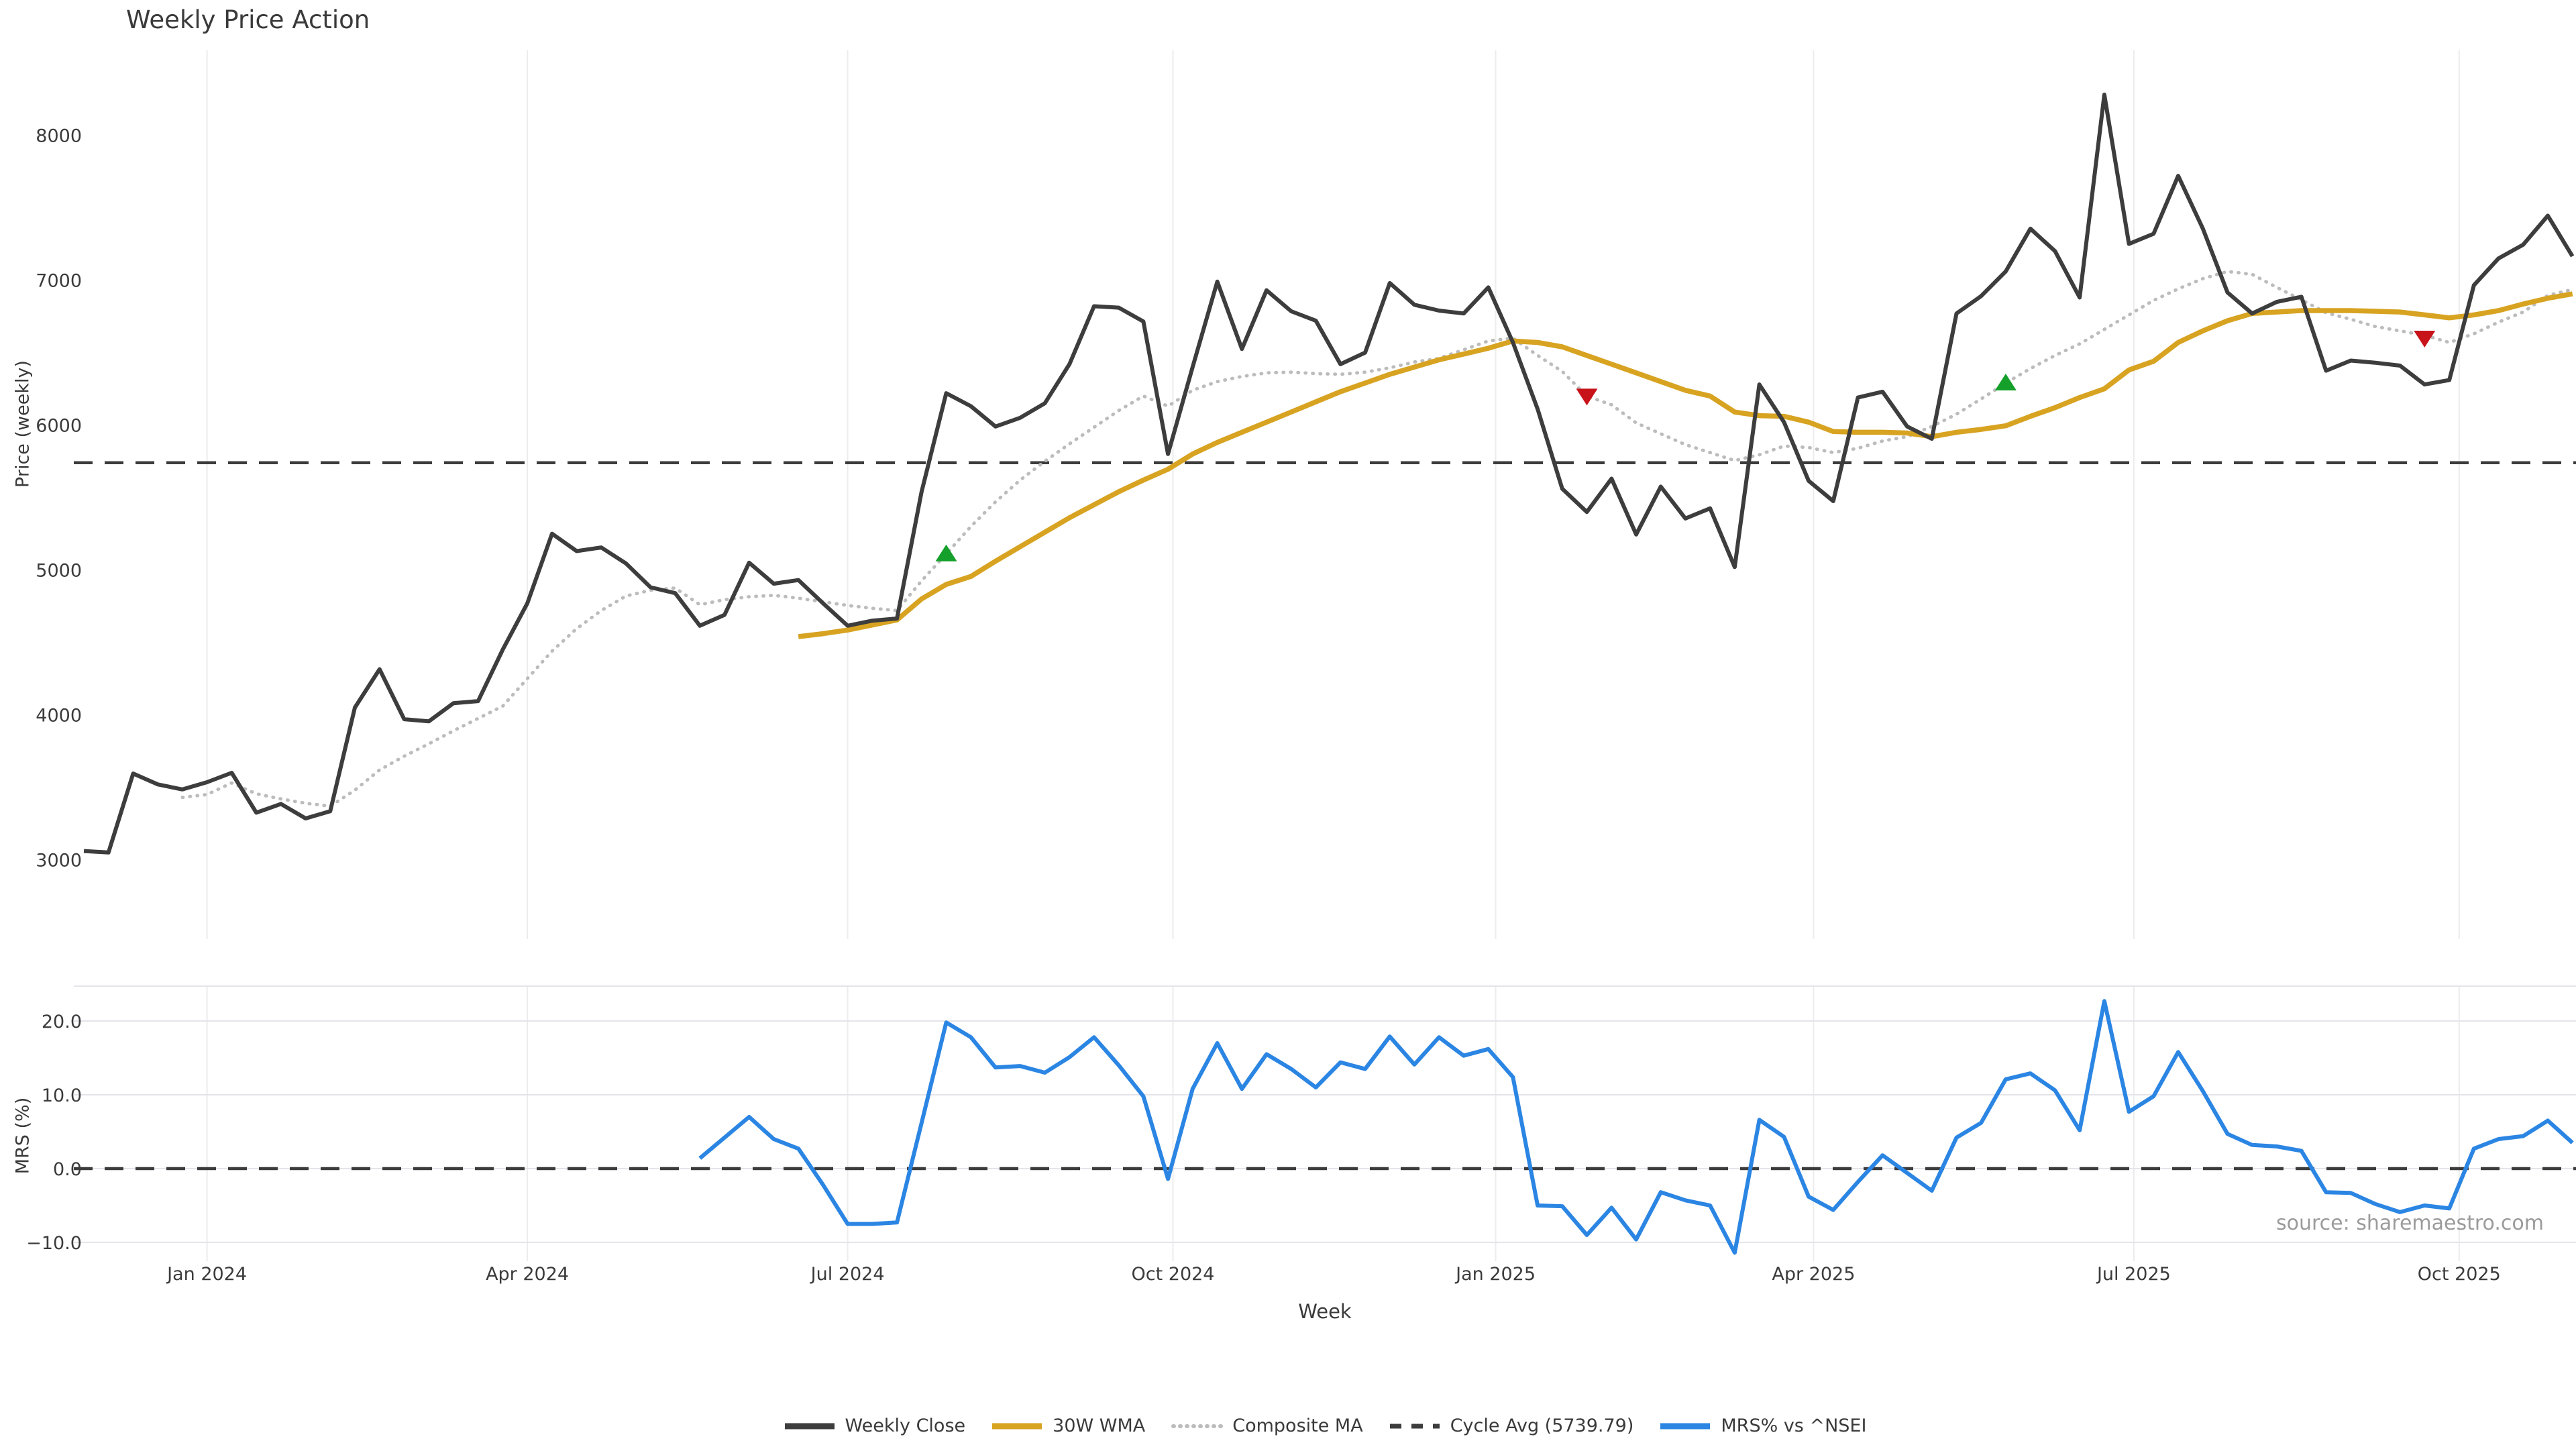 This screenshot has width=2576, height=1449. Describe the element at coordinates (1297, 1425) in the screenshot. I see `legend-label: Composite MA` at that location.